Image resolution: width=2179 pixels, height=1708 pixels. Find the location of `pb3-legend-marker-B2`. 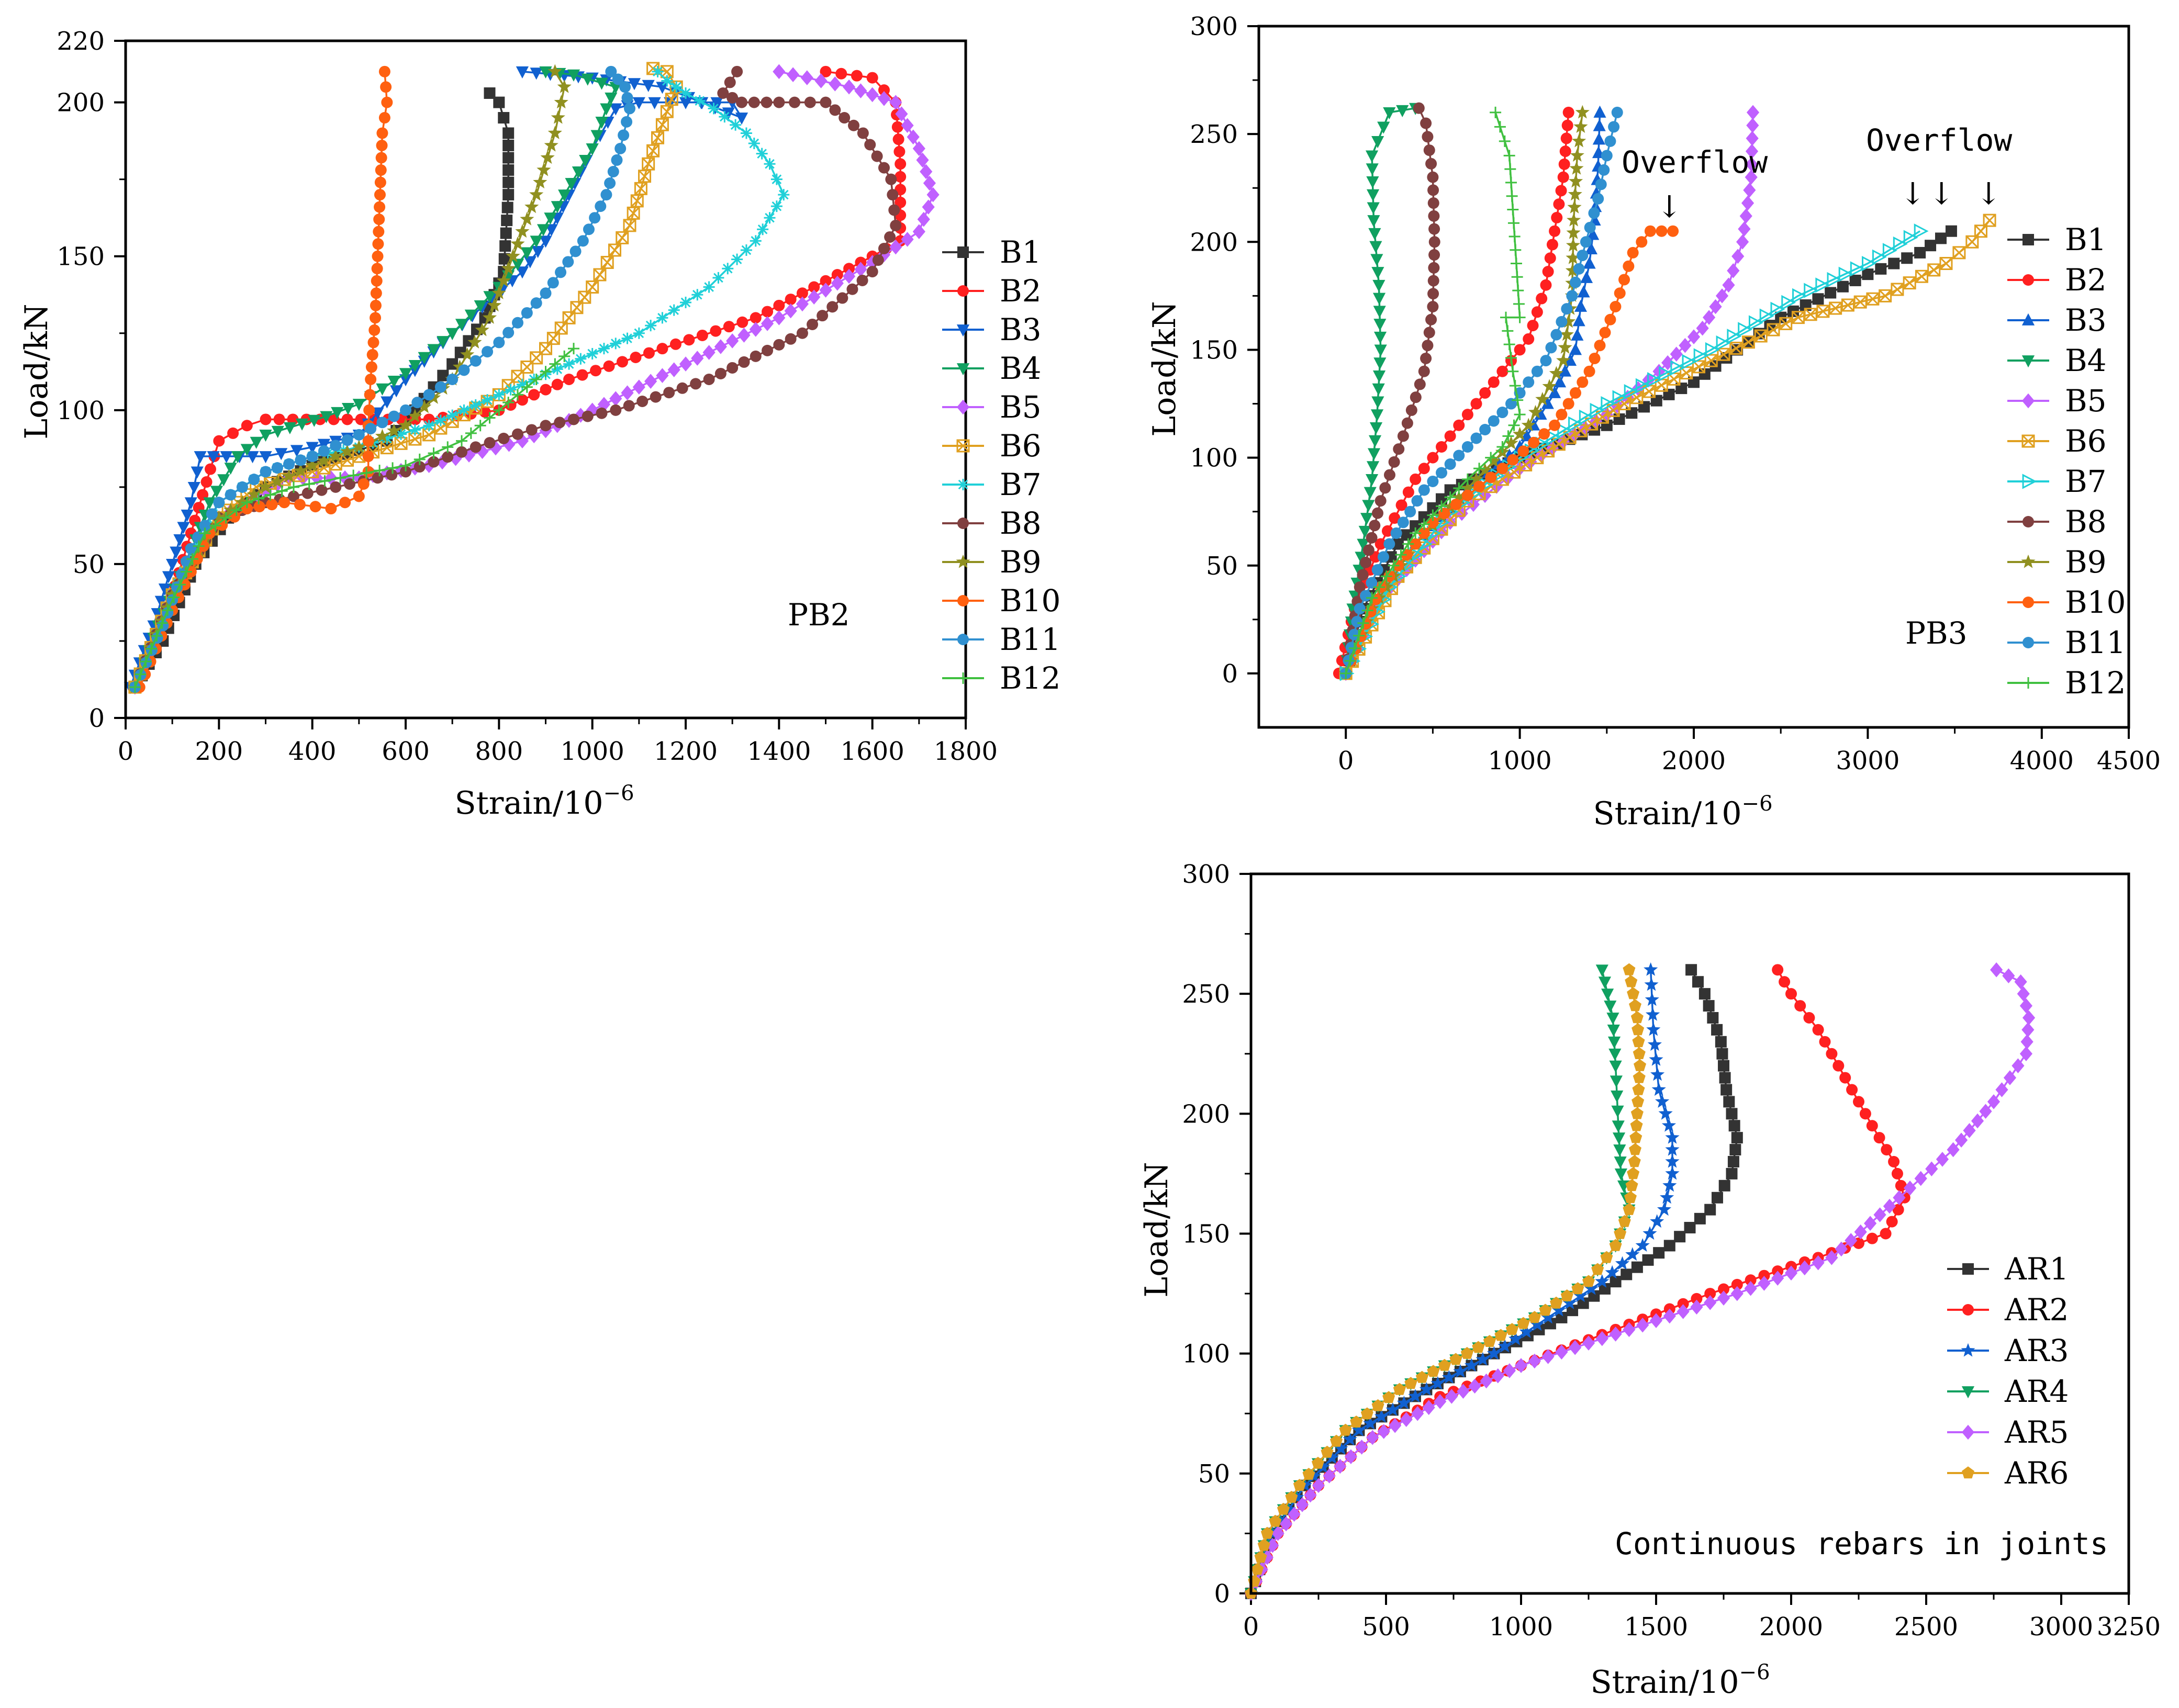

pb3-legend-marker-B2 is located at coordinates (2028, 280).